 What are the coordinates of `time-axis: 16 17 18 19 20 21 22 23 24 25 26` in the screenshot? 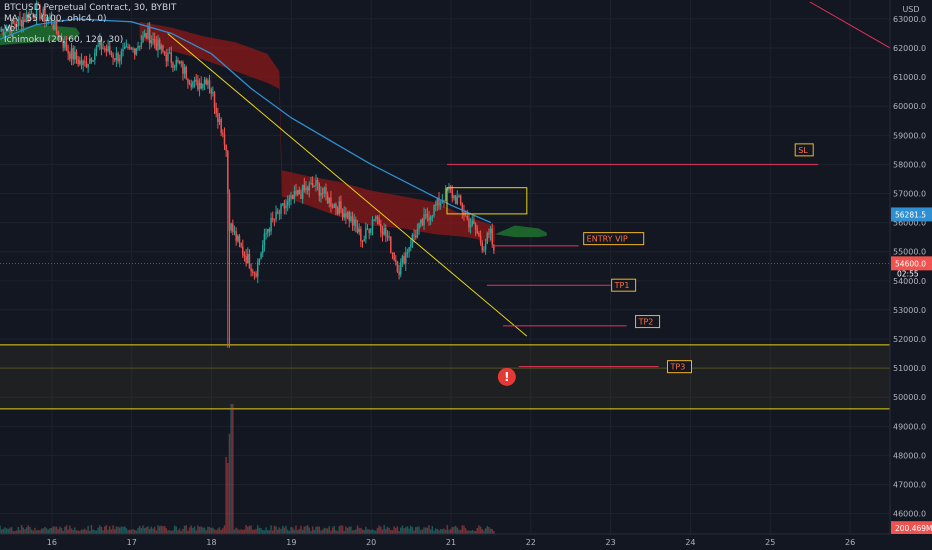 It's located at (466, 541).